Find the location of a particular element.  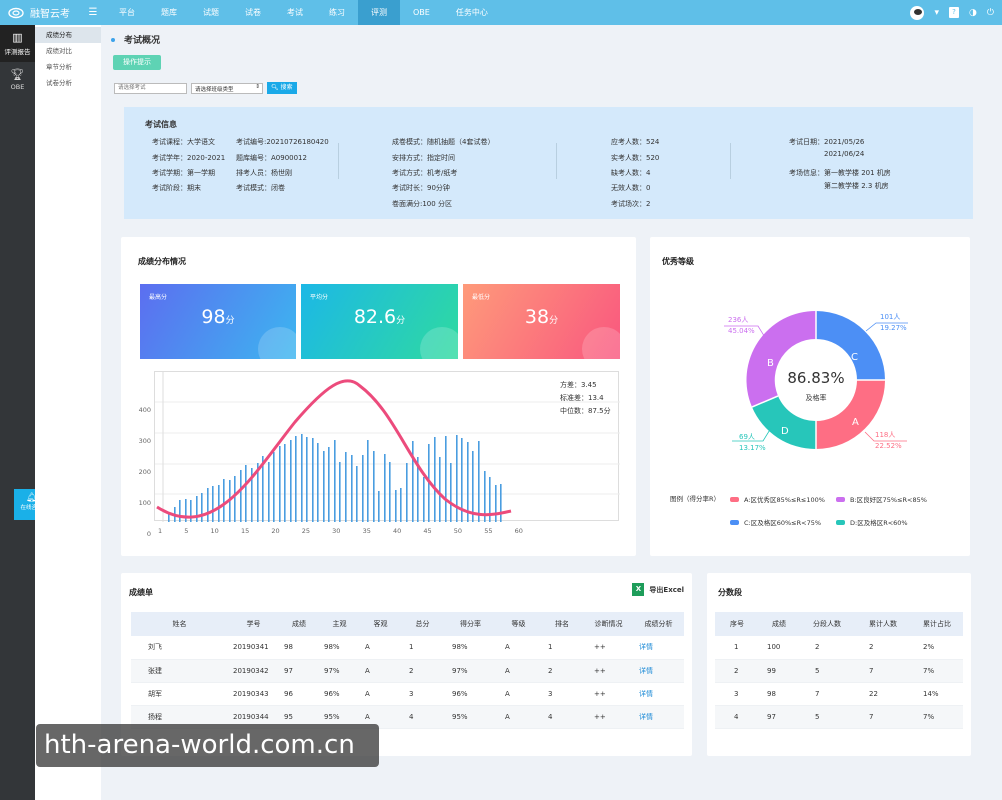

watermark-banner: hth-arena-world.com.cn is located at coordinates (207, 745).